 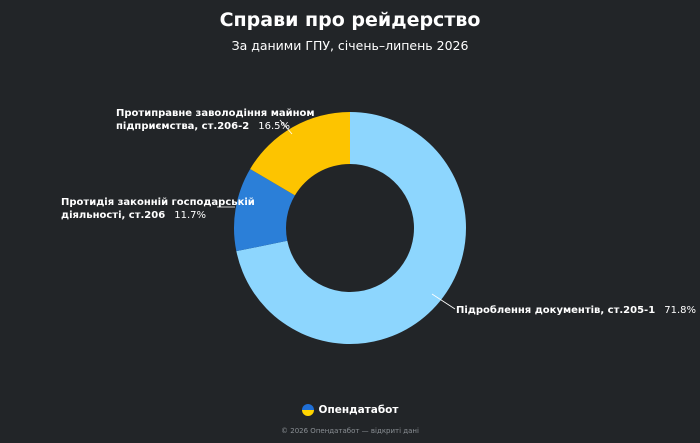 I want to click on brand-name: Опендатабот, so click(x=358, y=410).